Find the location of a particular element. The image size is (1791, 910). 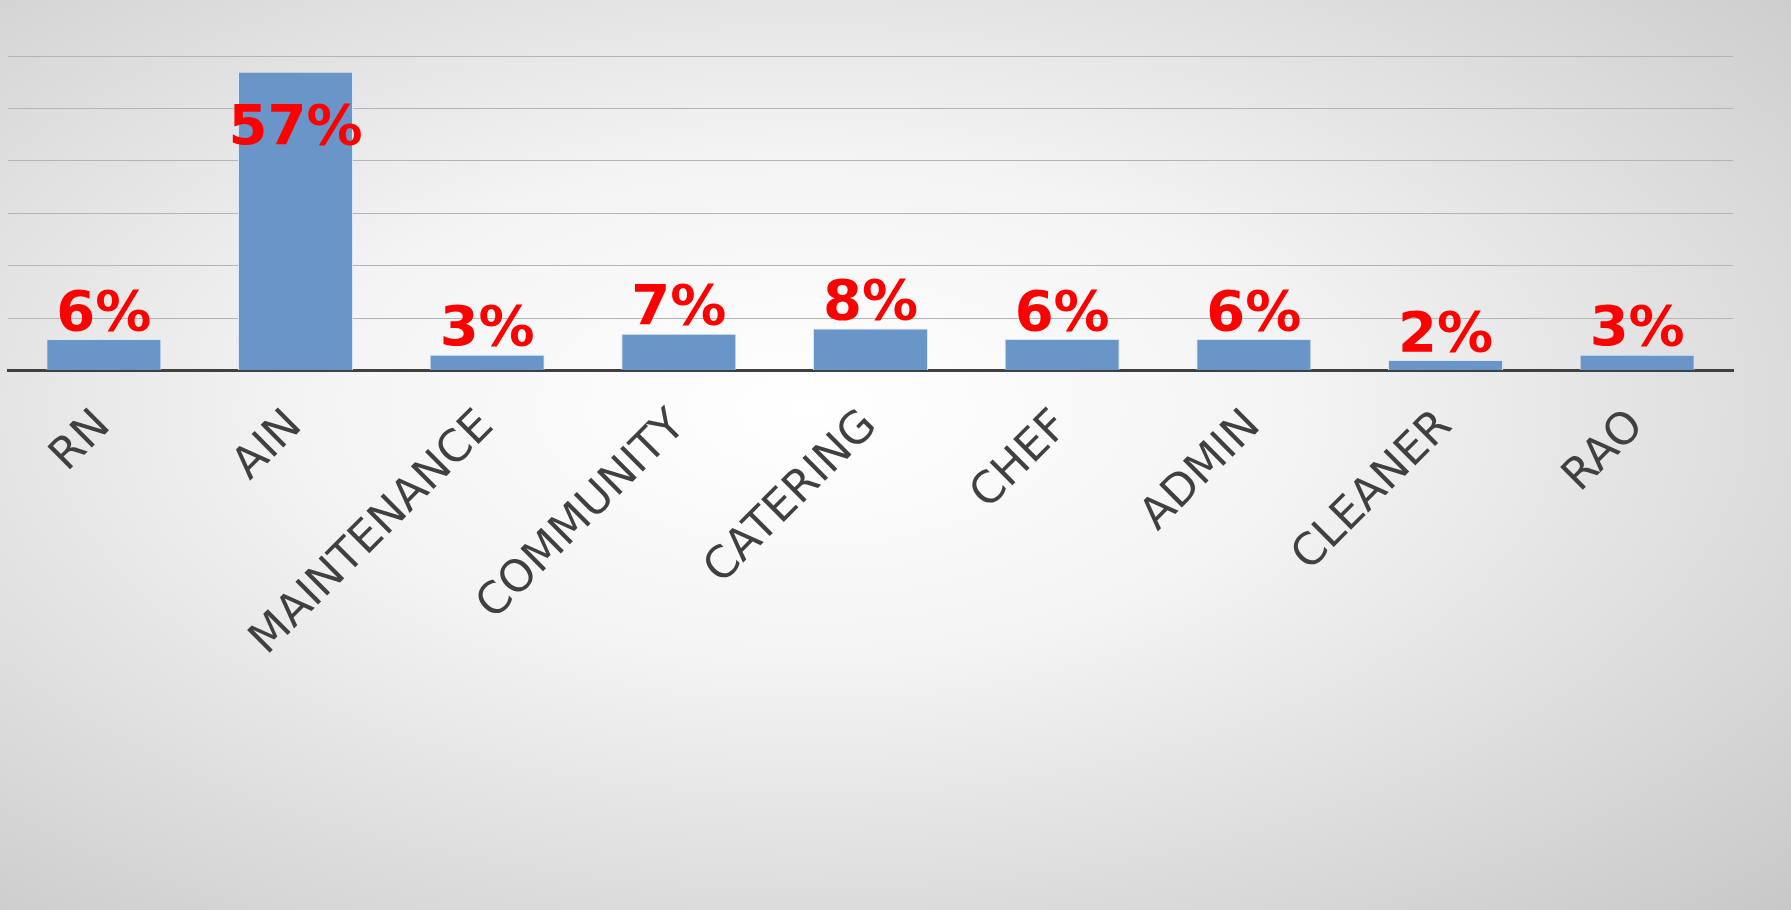

data-label: 7% is located at coordinates (679, 305).